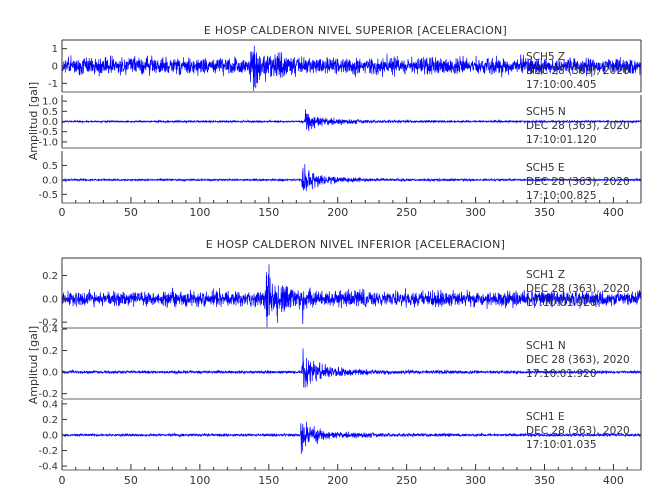 Image resolution: width=650 pixels, height=500 pixels. Describe the element at coordinates (545, 417) in the screenshot. I see `station-label: SCH1 E` at that location.